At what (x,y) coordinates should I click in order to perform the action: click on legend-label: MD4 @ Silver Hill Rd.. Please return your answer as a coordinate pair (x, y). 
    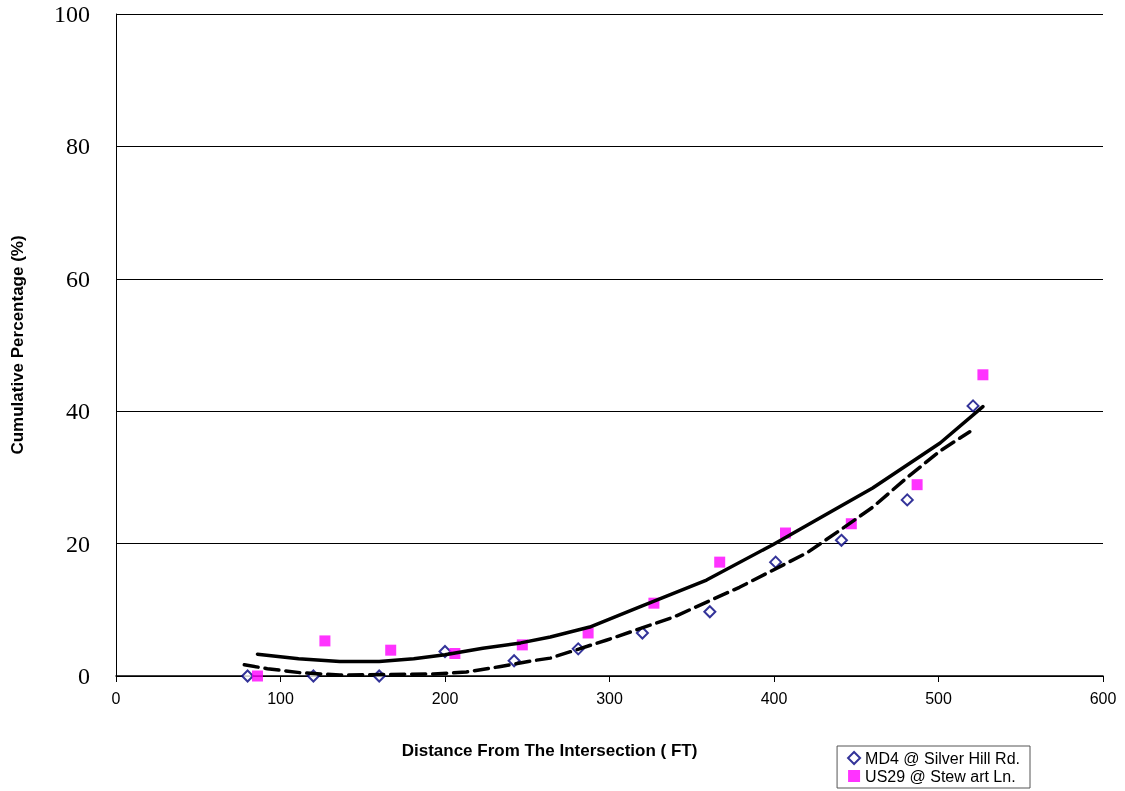
    Looking at the image, I should click on (943, 758).